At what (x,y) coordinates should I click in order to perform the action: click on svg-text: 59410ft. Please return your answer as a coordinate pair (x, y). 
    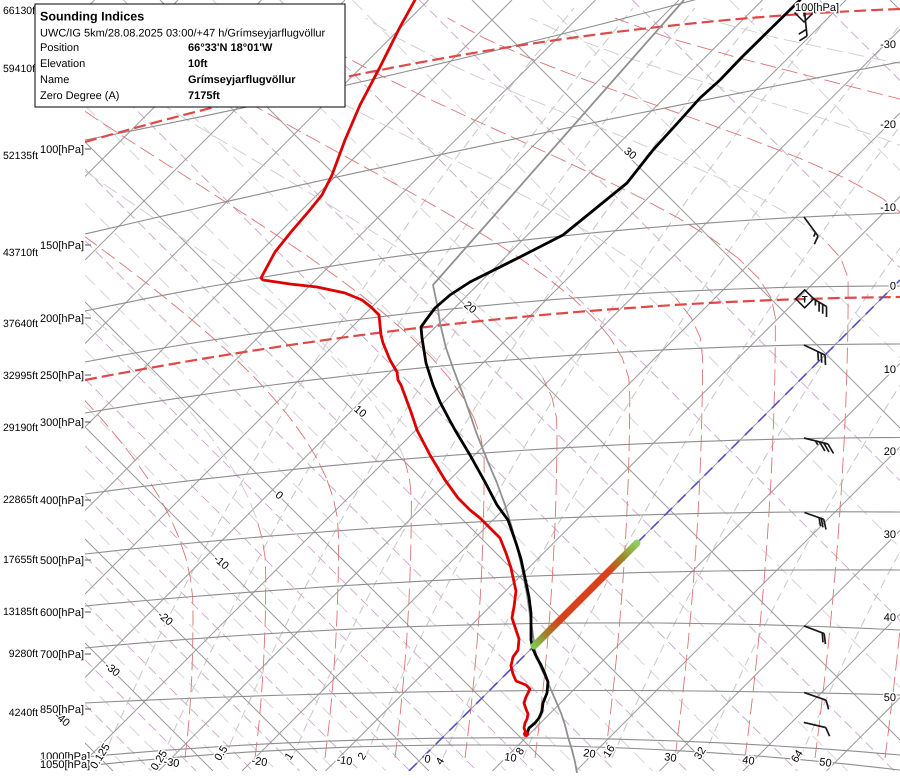
    Looking at the image, I should click on (20, 69).